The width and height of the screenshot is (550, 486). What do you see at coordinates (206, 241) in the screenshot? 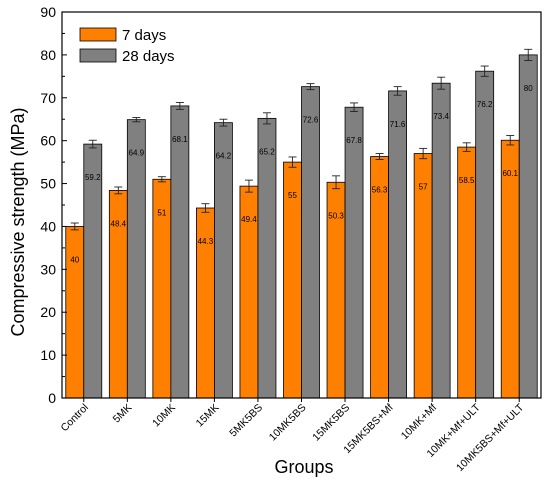
I see `data-label-7-days-15mk: 44.3` at bounding box center [206, 241].